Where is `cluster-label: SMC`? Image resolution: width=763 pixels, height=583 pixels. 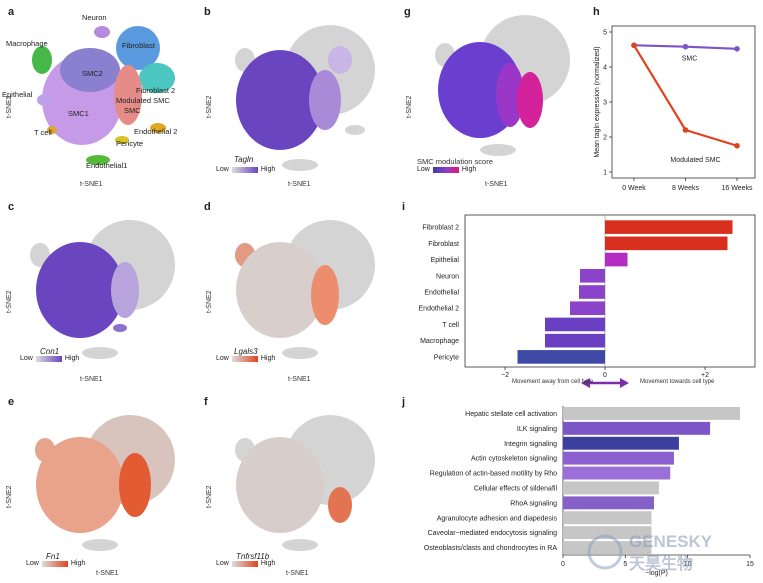 cluster-label: SMC is located at coordinates (132, 110).